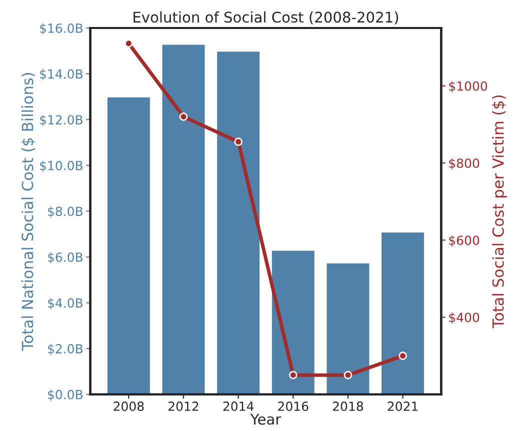  What do you see at coordinates (238, 406) in the screenshot?
I see `x-tick-label: 2014` at bounding box center [238, 406].